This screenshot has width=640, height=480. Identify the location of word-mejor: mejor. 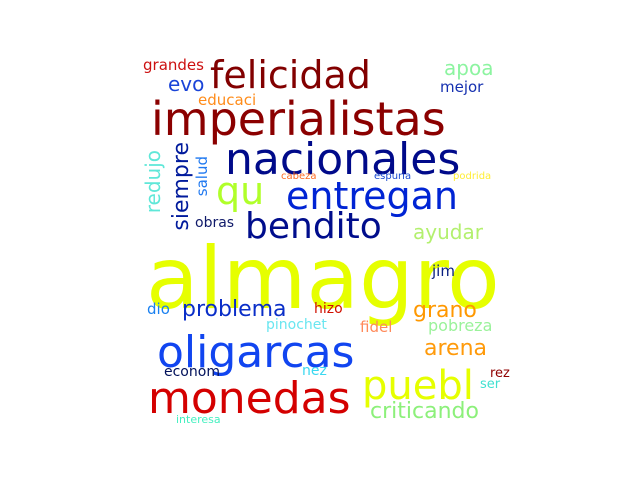
(462, 87).